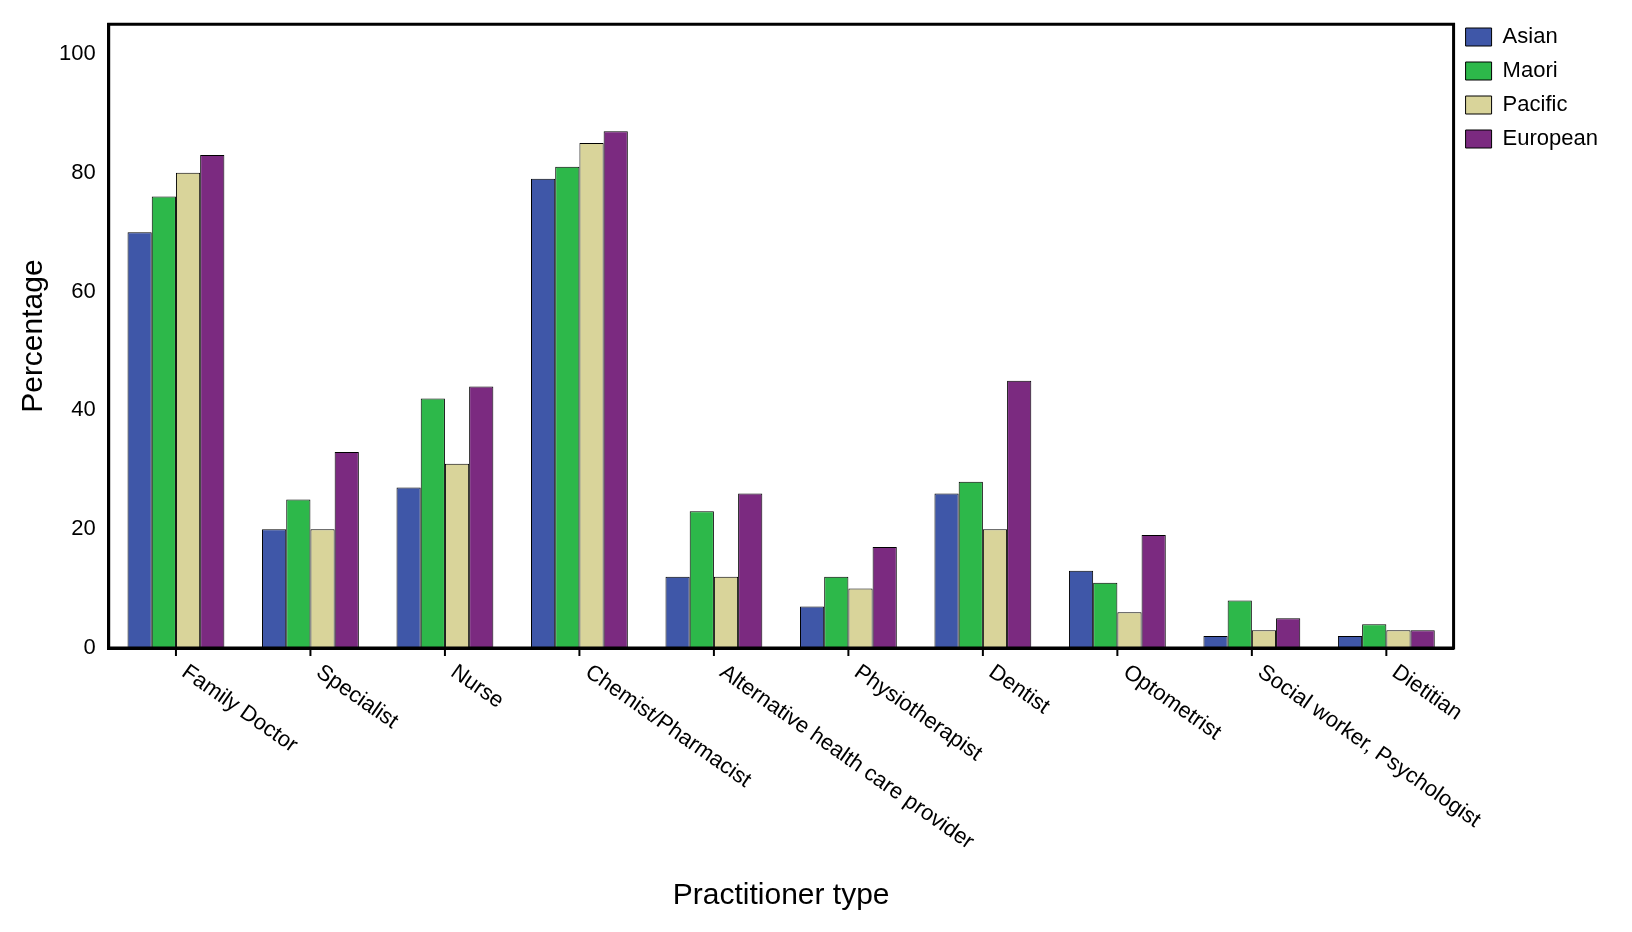 This screenshot has width=1632, height=932. Describe the element at coordinates (1530, 36) in the screenshot. I see `legend-label: Asian` at that location.